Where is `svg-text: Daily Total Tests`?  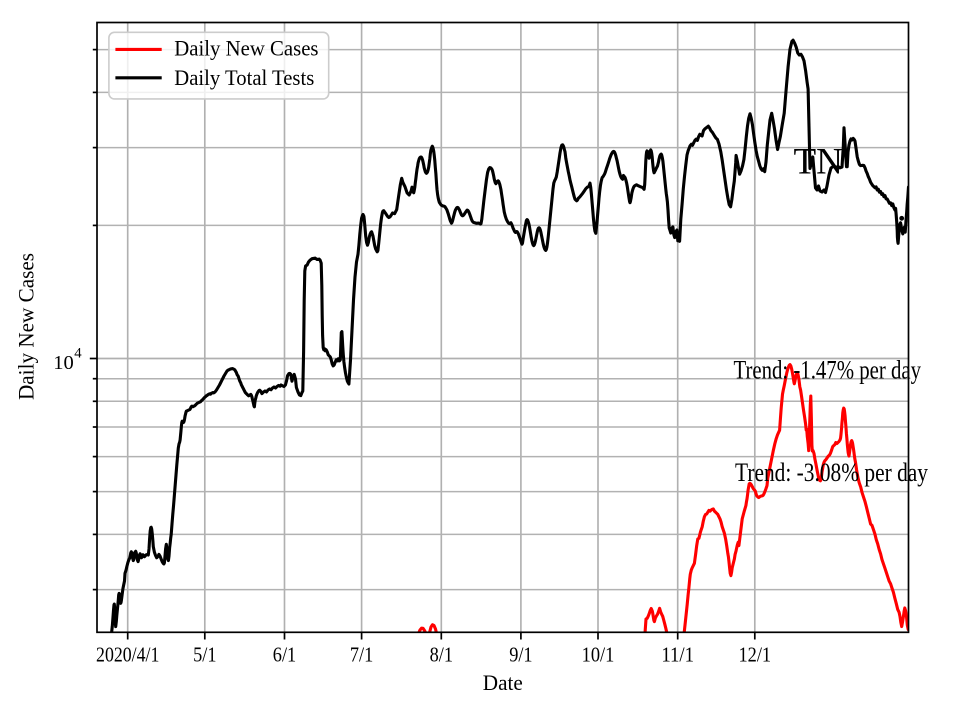
svg-text: Daily Total Tests is located at coordinates (244, 77).